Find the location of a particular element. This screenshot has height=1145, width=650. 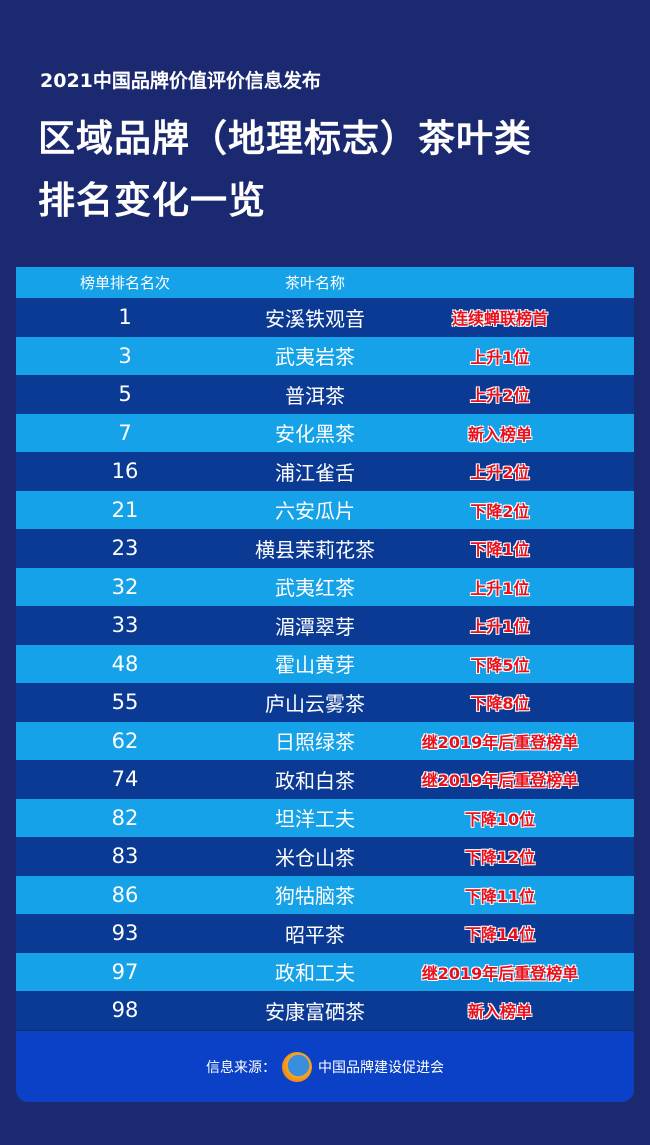

table-row: 83 米仓山茶 下降12位 is located at coordinates (325, 856).